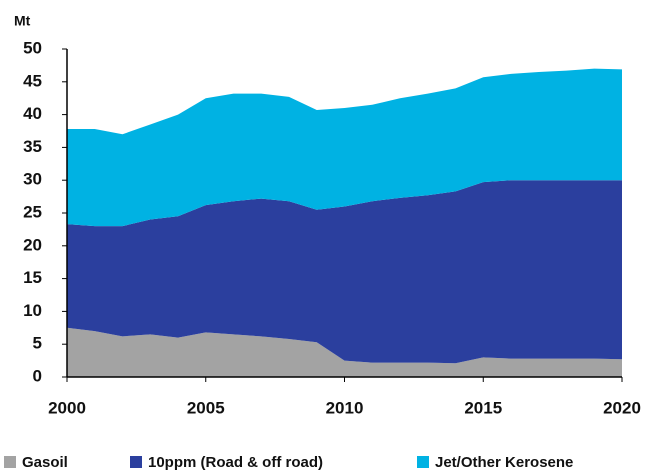 The height and width of the screenshot is (472, 666). What do you see at coordinates (32, 310) in the screenshot?
I see `y-tick-label: 10` at bounding box center [32, 310].